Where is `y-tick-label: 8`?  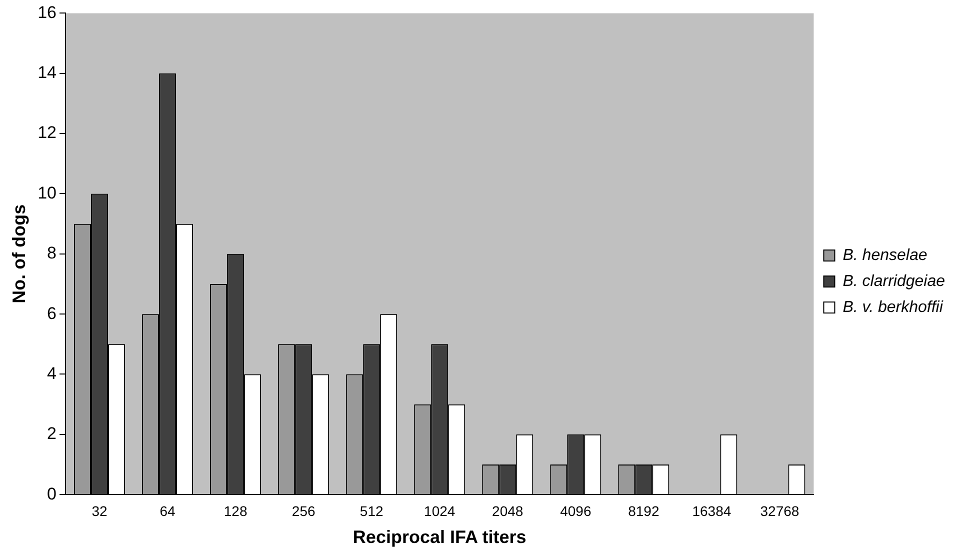 y-tick-label: 8 is located at coordinates (52, 253).